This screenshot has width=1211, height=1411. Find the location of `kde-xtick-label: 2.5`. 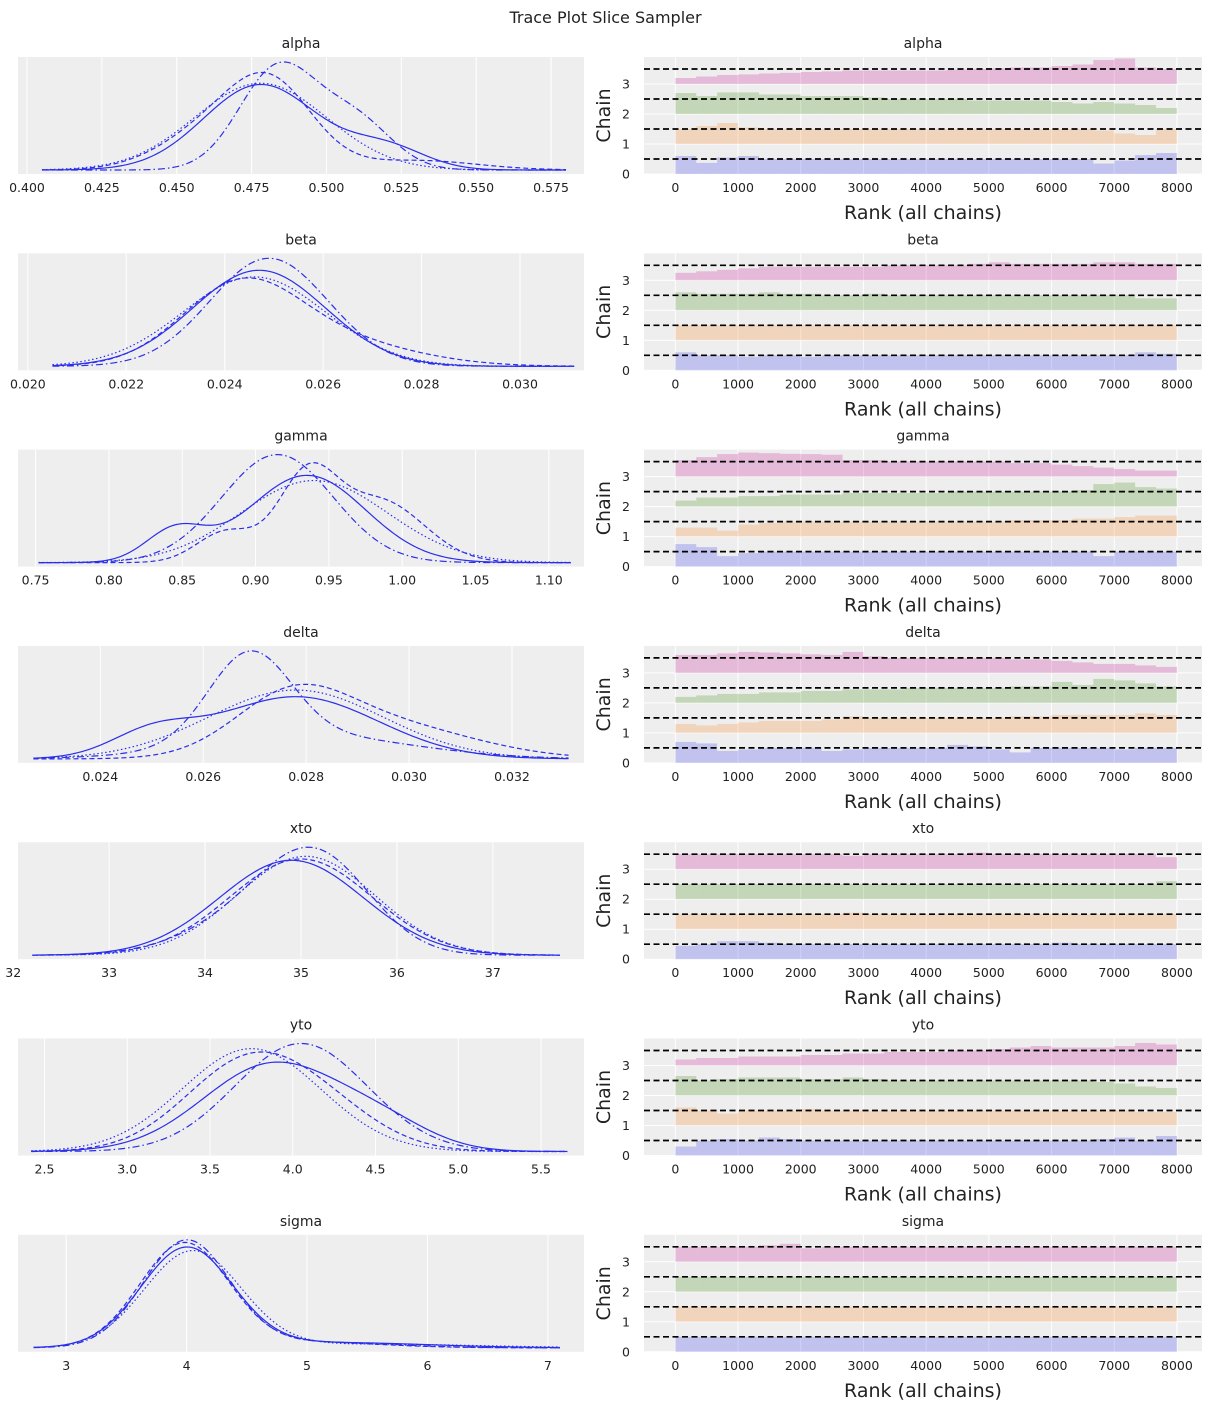

kde-xtick-label: 2.5 is located at coordinates (45, 1169).